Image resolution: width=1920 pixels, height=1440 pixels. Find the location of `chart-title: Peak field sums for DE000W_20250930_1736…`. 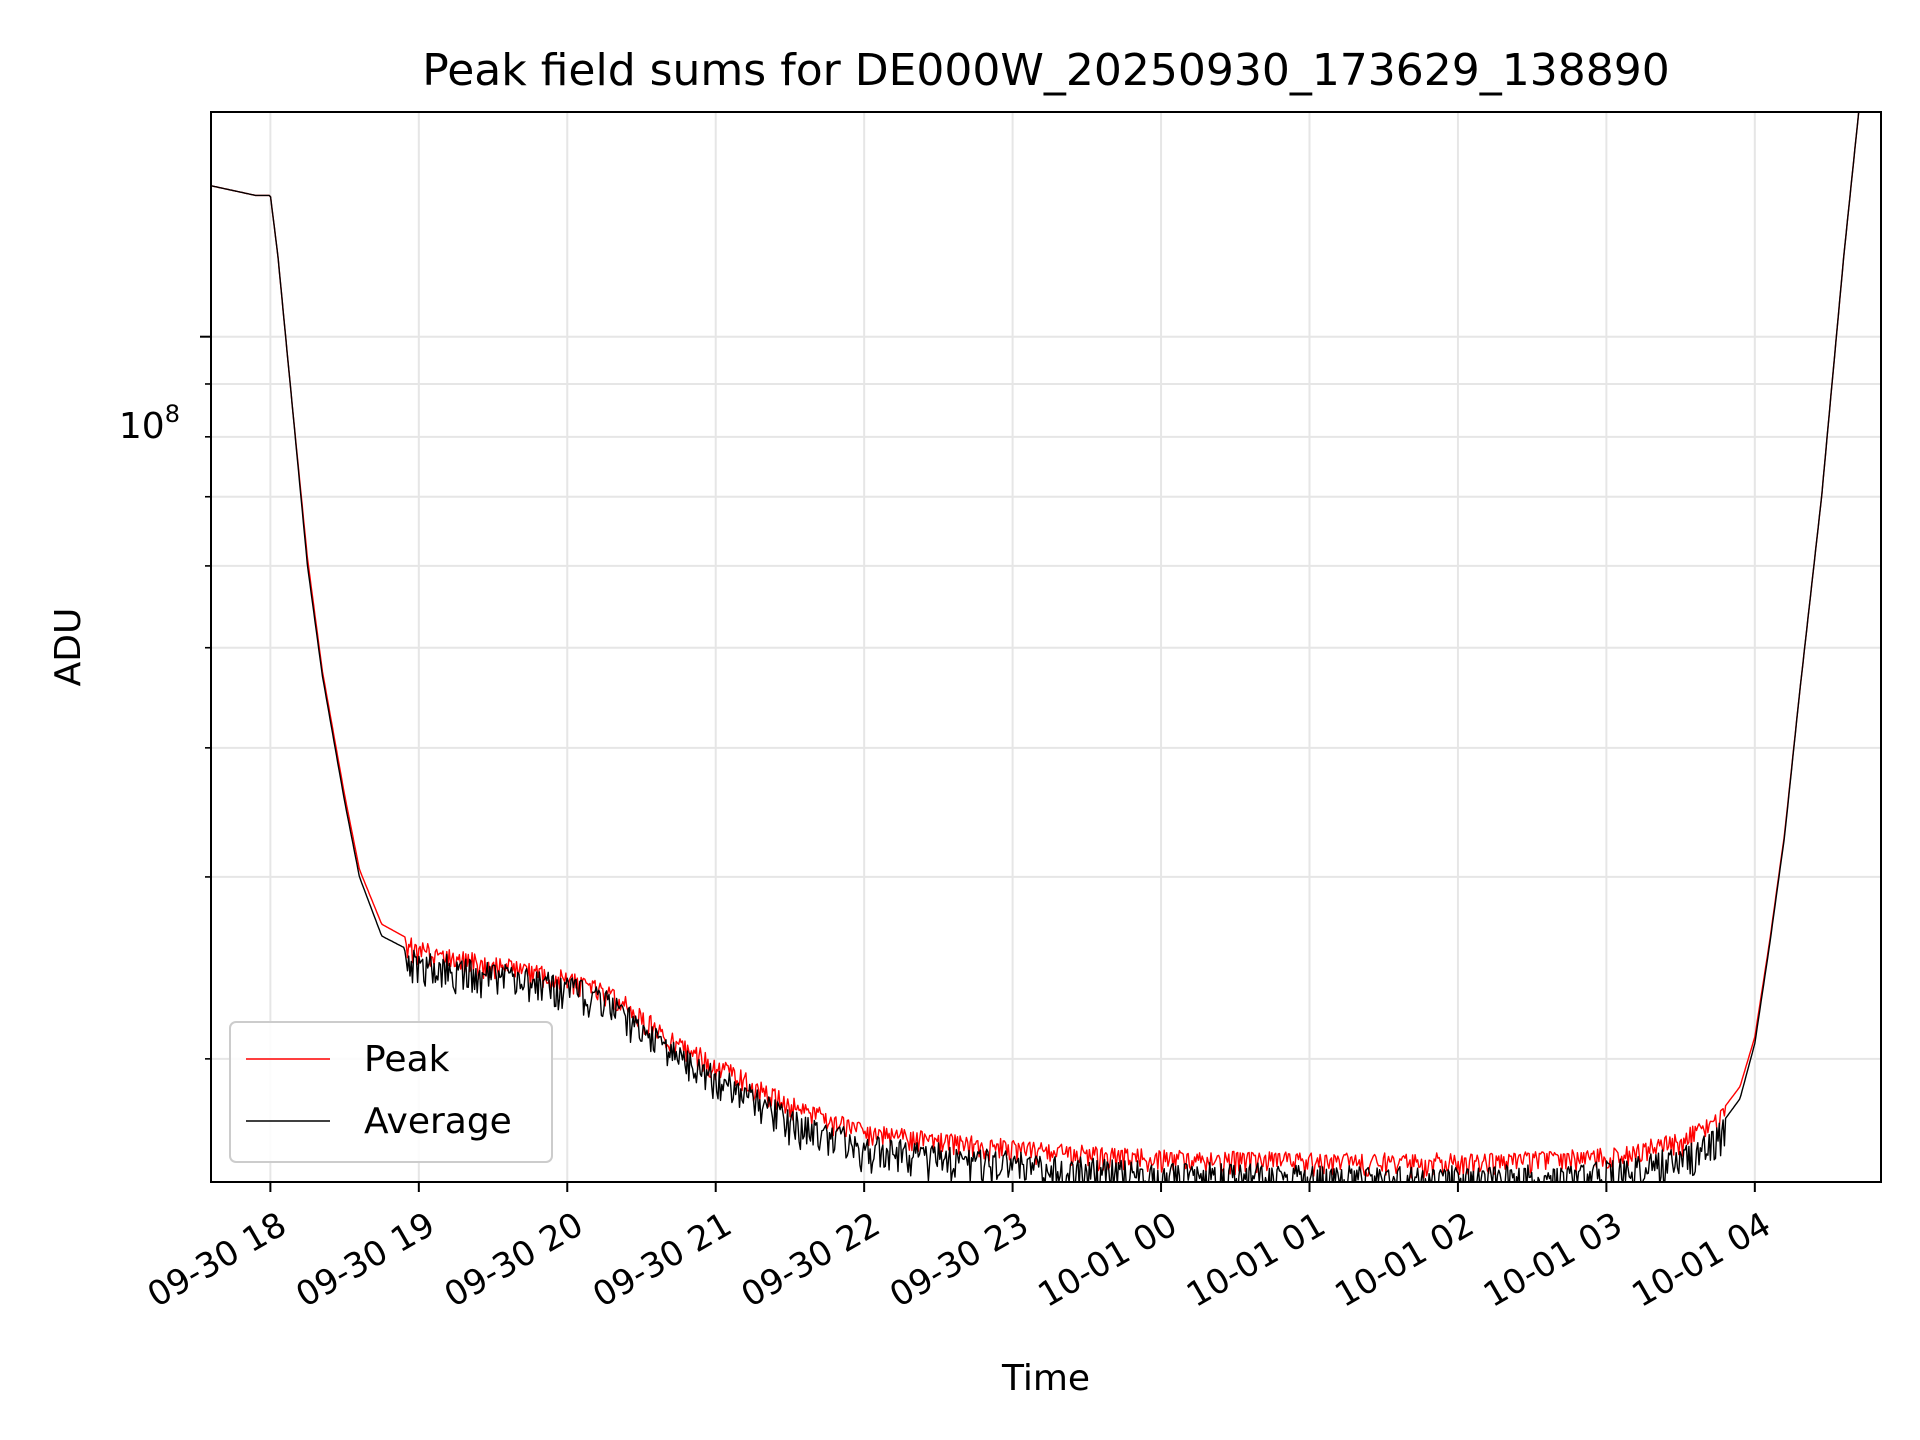

chart-title: Peak field sums for DE000W_20250930_1736… is located at coordinates (1046, 70).